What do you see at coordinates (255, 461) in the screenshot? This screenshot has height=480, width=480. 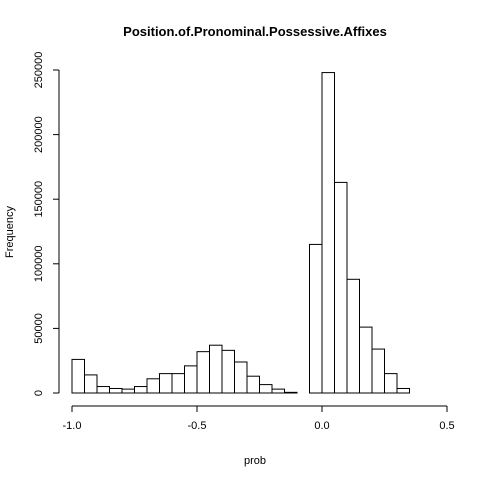 I see `x-axis-label: prob` at bounding box center [255, 461].